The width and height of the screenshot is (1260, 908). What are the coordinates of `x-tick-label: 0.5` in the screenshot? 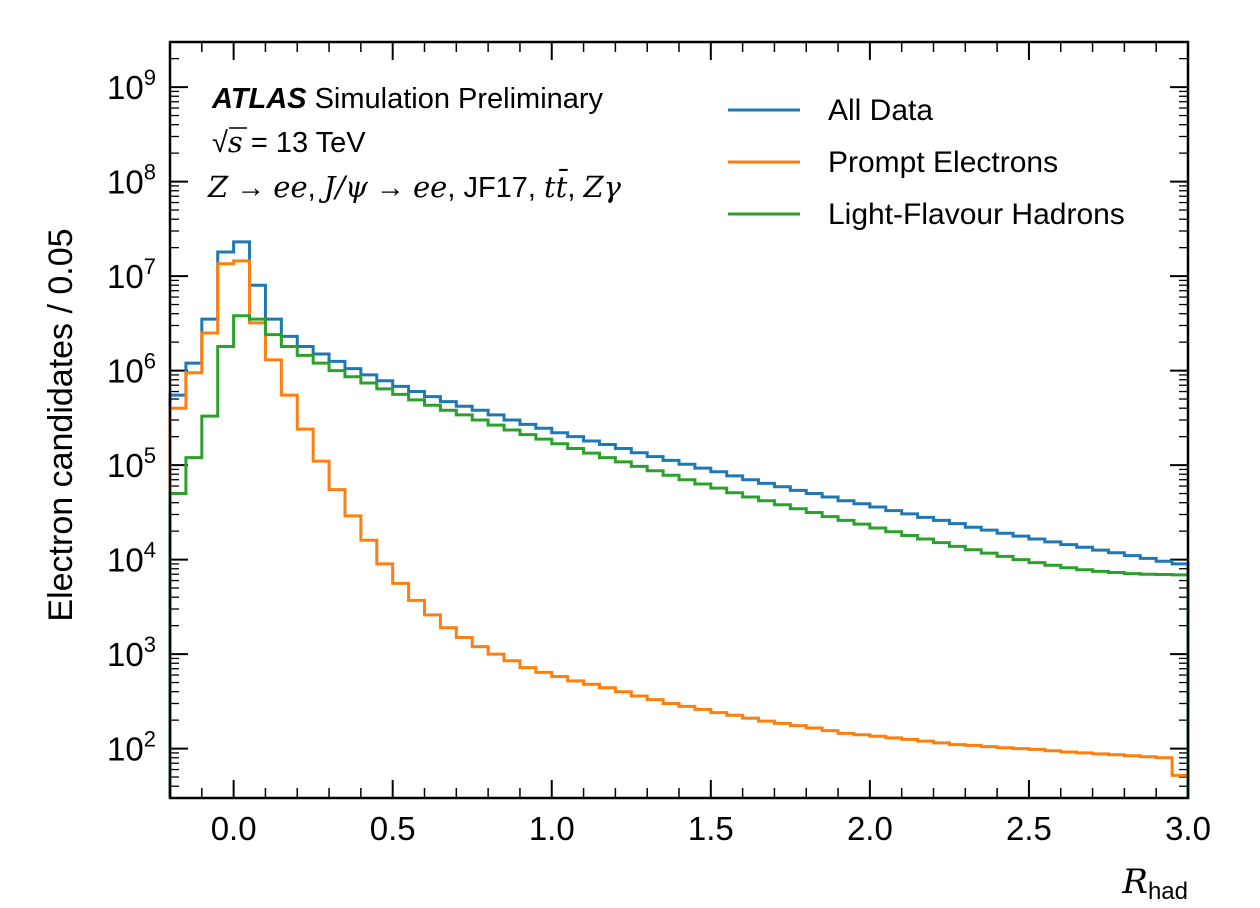 It's located at (393, 828).